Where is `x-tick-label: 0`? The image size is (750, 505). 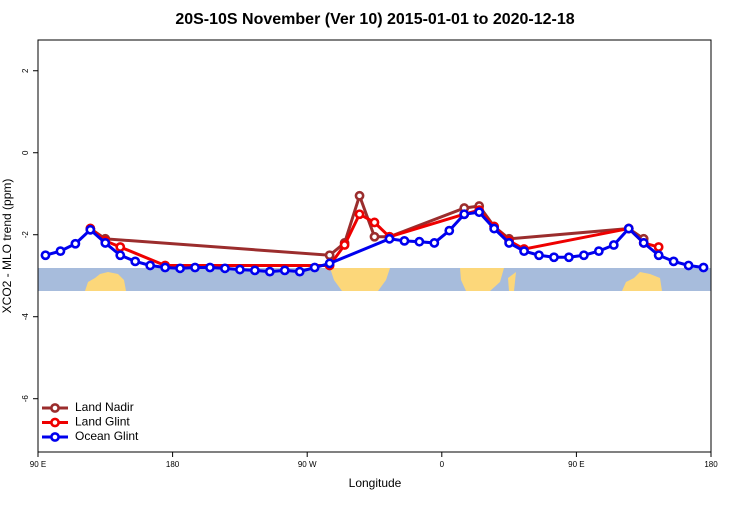 x-tick-label: 0 is located at coordinates (442, 464).